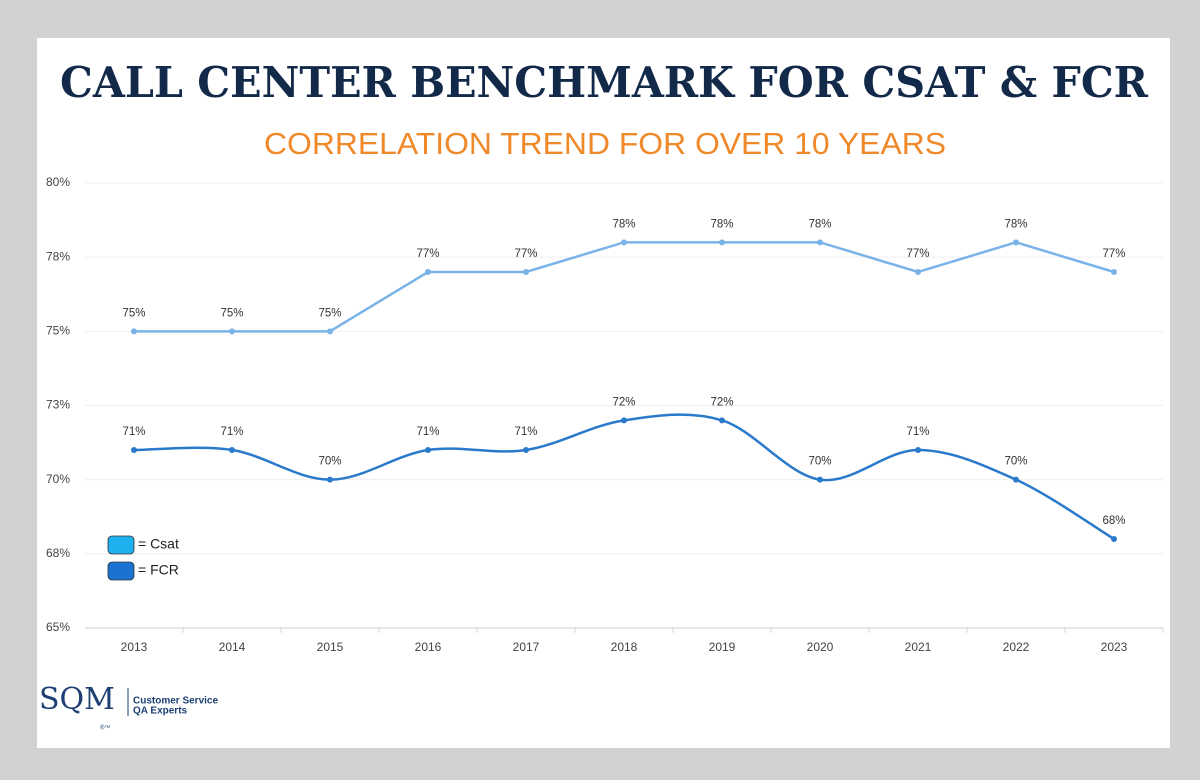 This screenshot has height=780, width=1200. Describe the element at coordinates (1016, 647) in the screenshot. I see `x-tick-label: 2022` at that location.